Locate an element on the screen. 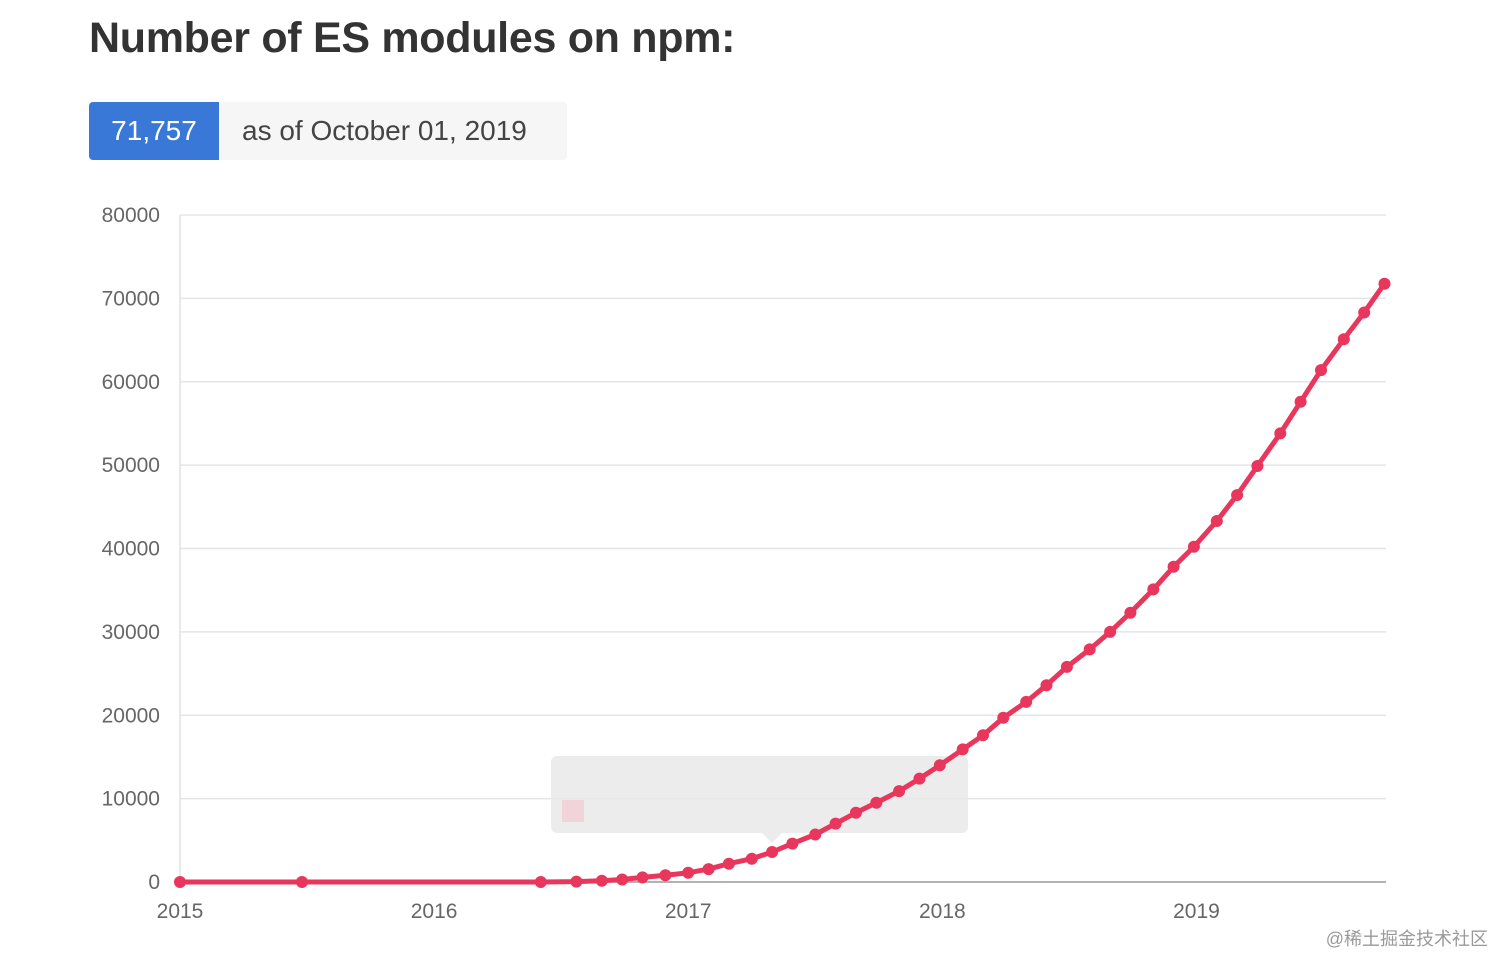 The image size is (1512, 972). y-tick-label: 40000 is located at coordinates (131, 549).